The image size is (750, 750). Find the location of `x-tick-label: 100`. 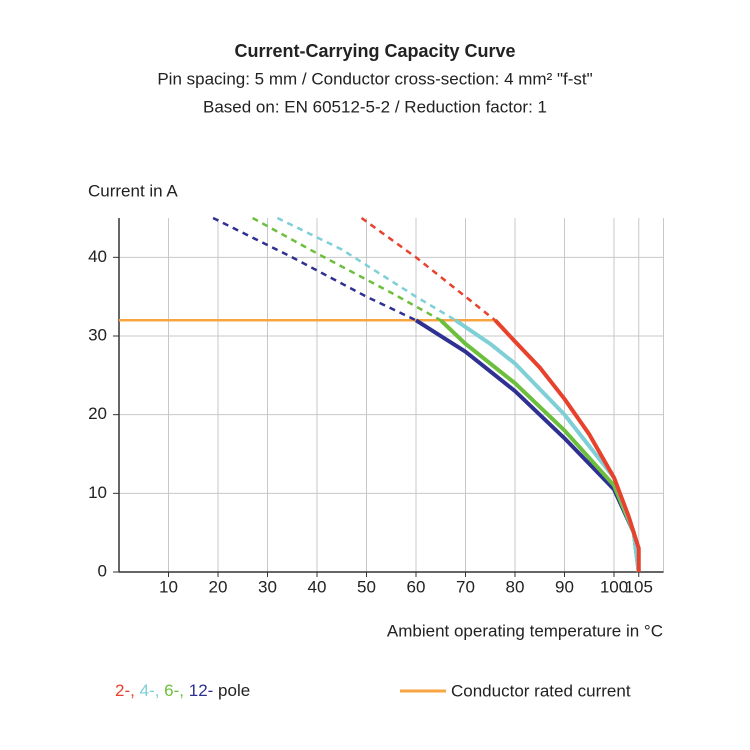

x-tick-label: 100 is located at coordinates (614, 586).